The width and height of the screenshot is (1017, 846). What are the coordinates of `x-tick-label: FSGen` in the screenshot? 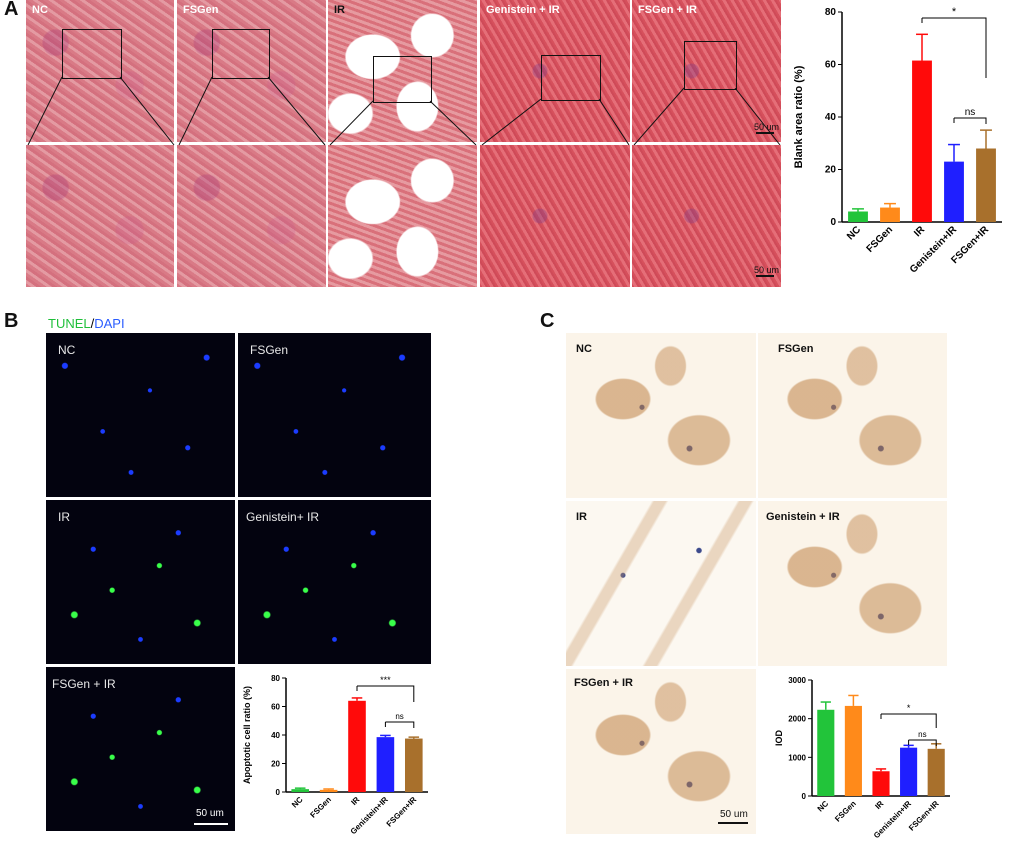 It's located at (320, 807).